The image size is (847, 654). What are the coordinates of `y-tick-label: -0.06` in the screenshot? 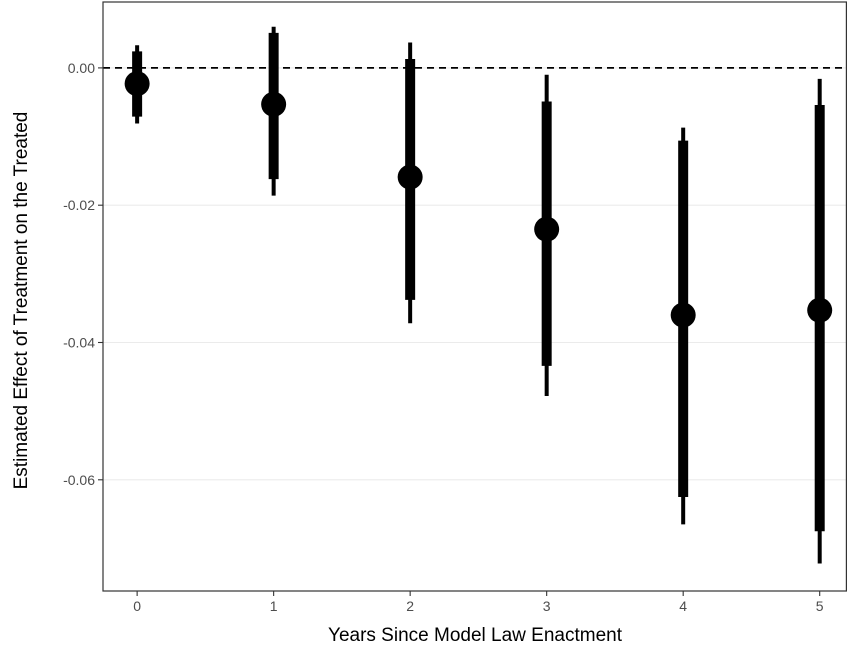 It's located at (79, 480).